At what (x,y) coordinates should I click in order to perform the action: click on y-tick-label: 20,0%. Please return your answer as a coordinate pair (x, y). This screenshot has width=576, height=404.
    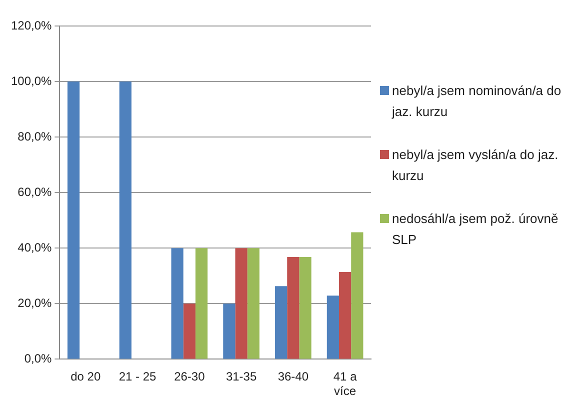
    Looking at the image, I should click on (35, 303).